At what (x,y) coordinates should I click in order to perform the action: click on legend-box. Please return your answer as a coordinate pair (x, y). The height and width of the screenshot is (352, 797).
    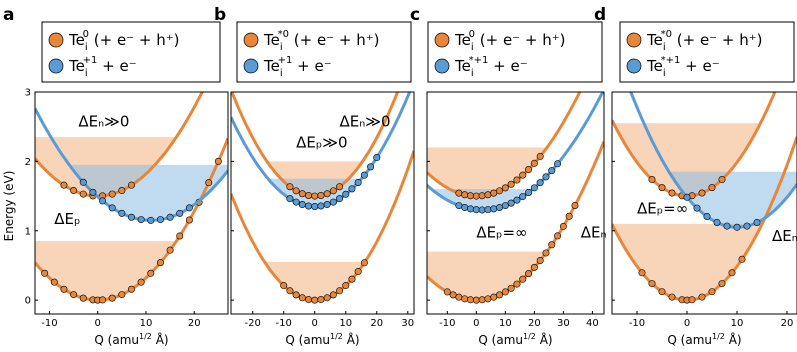
    Looking at the image, I should click on (131, 52).